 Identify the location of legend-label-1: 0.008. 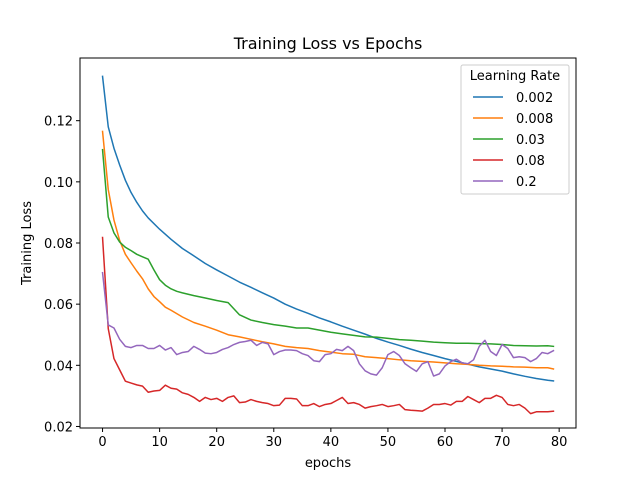
(534, 119).